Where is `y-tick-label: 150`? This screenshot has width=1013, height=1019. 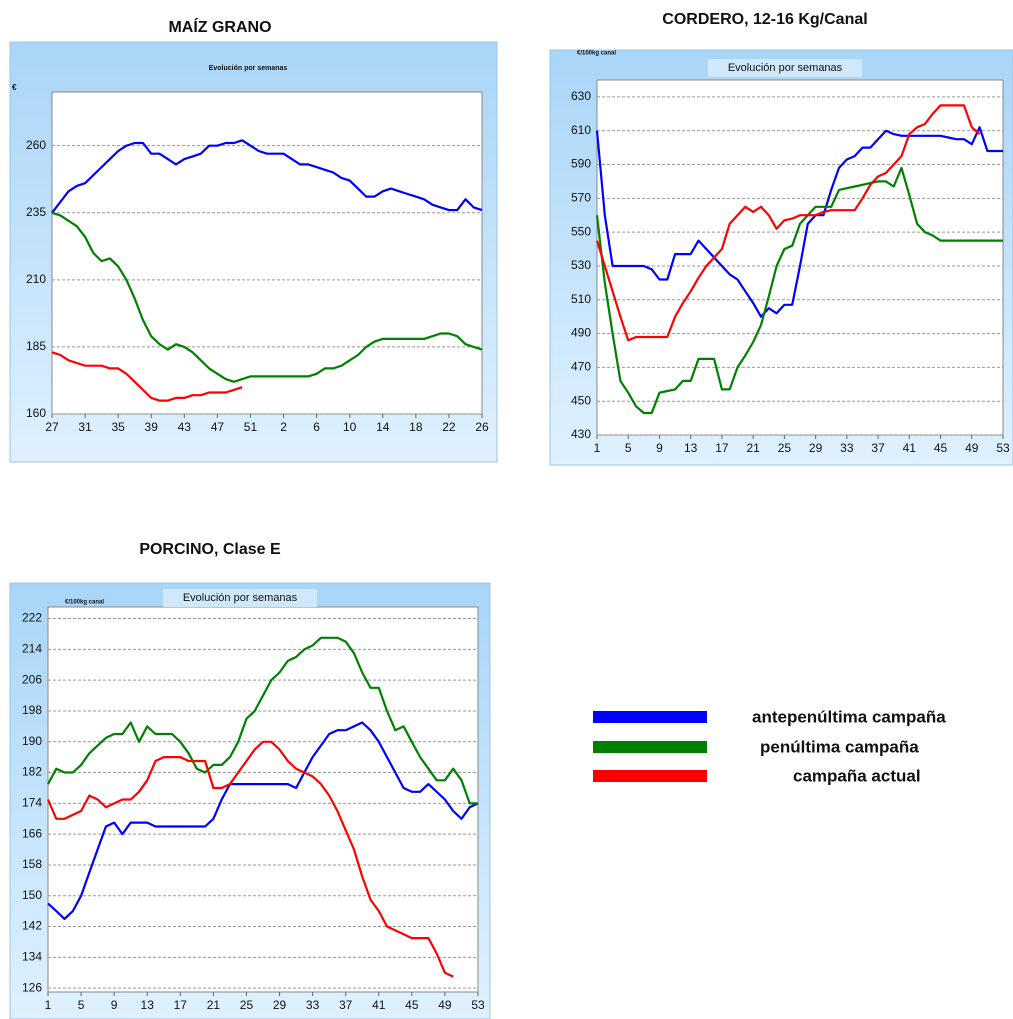 y-tick-label: 150 is located at coordinates (32, 895).